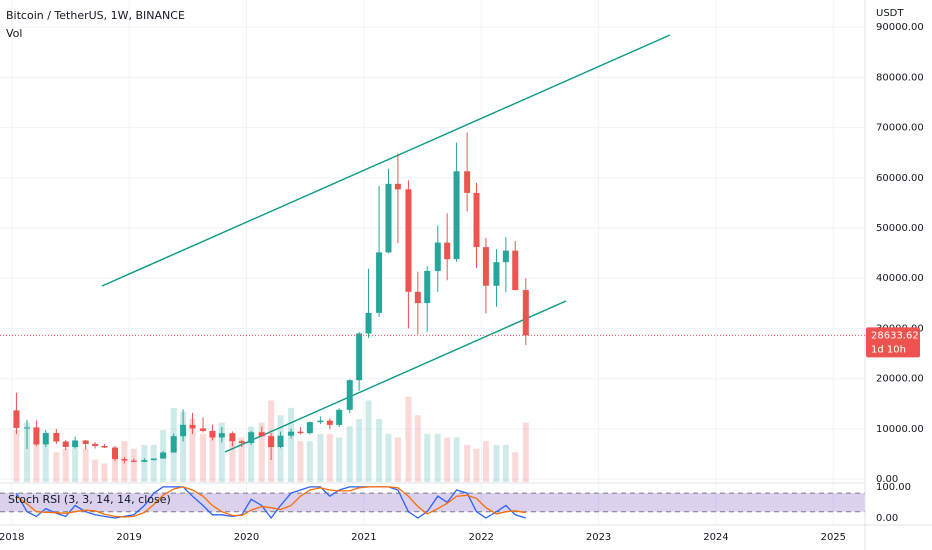 This screenshot has width=932, height=550. What do you see at coordinates (598, 537) in the screenshot?
I see `x-tick-label: 2023` at bounding box center [598, 537].